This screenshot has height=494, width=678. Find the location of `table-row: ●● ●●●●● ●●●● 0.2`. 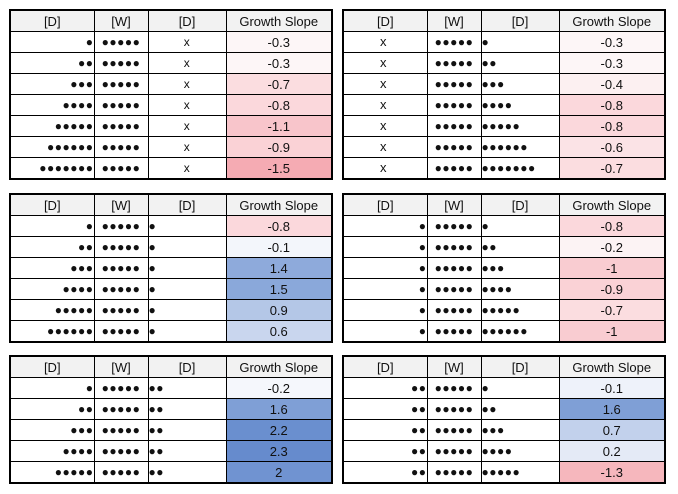

table-row: ●● ●●●●● ●●●● 0.2 is located at coordinates (504, 451).